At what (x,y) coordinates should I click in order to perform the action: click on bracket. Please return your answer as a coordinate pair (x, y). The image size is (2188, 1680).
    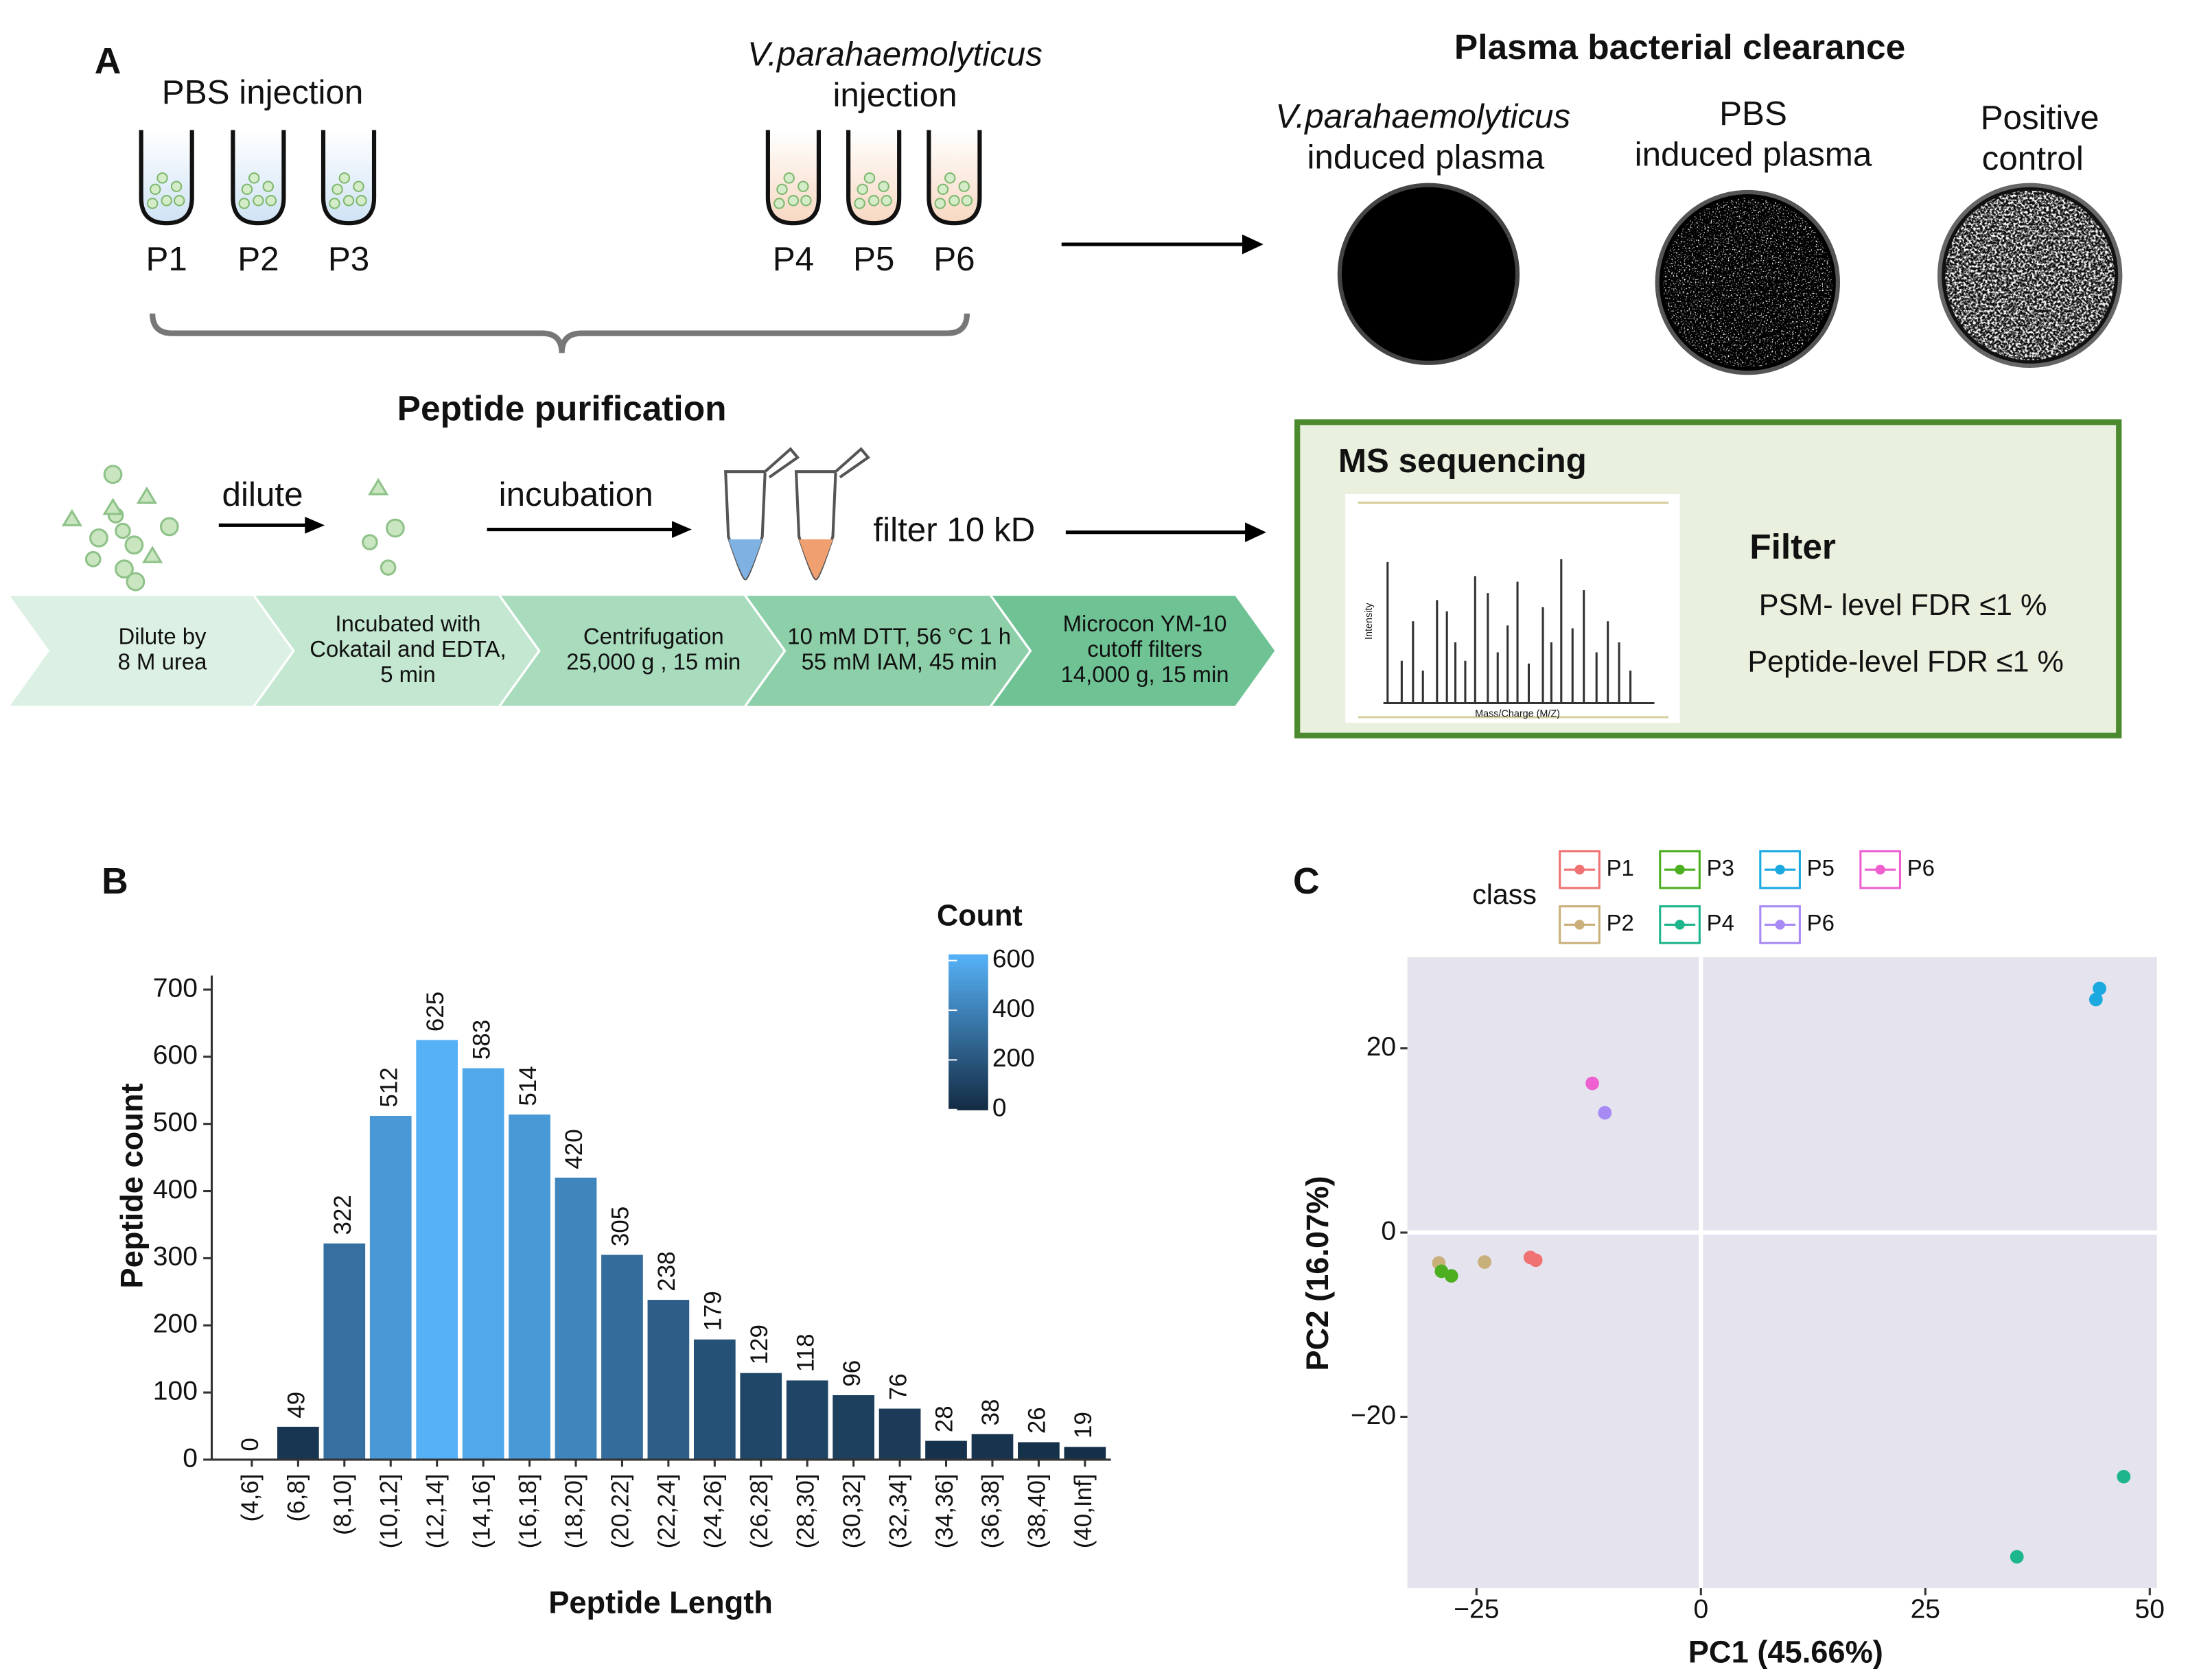
    Looking at the image, I should click on (560, 333).